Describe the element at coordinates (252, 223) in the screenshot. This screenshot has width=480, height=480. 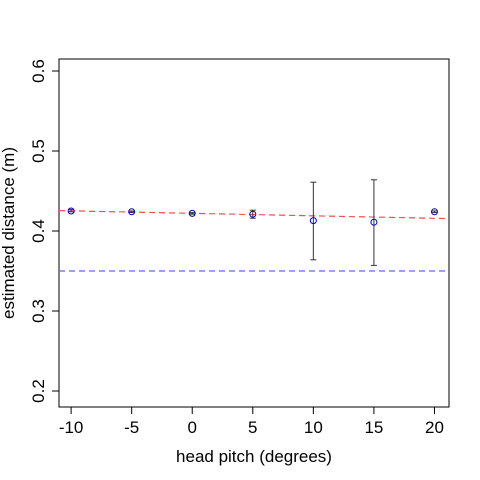
I see `error-bar-layer` at that location.